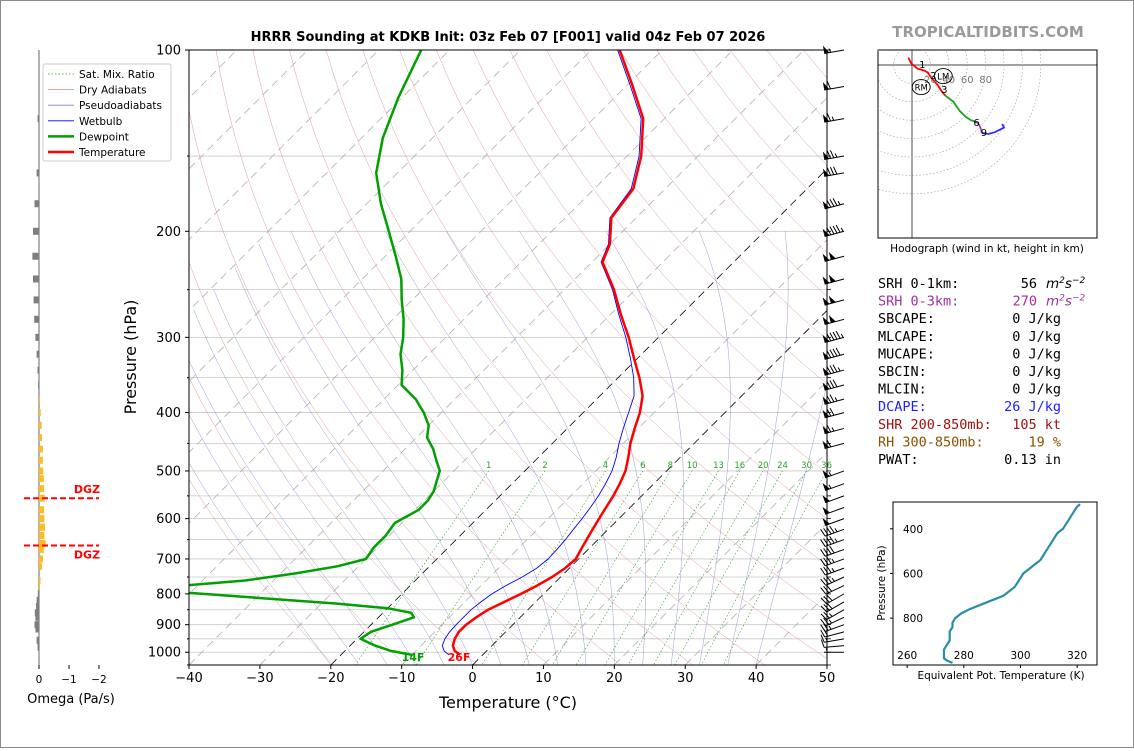  I want to click on mixing-ratio-label: 30, so click(806, 466).